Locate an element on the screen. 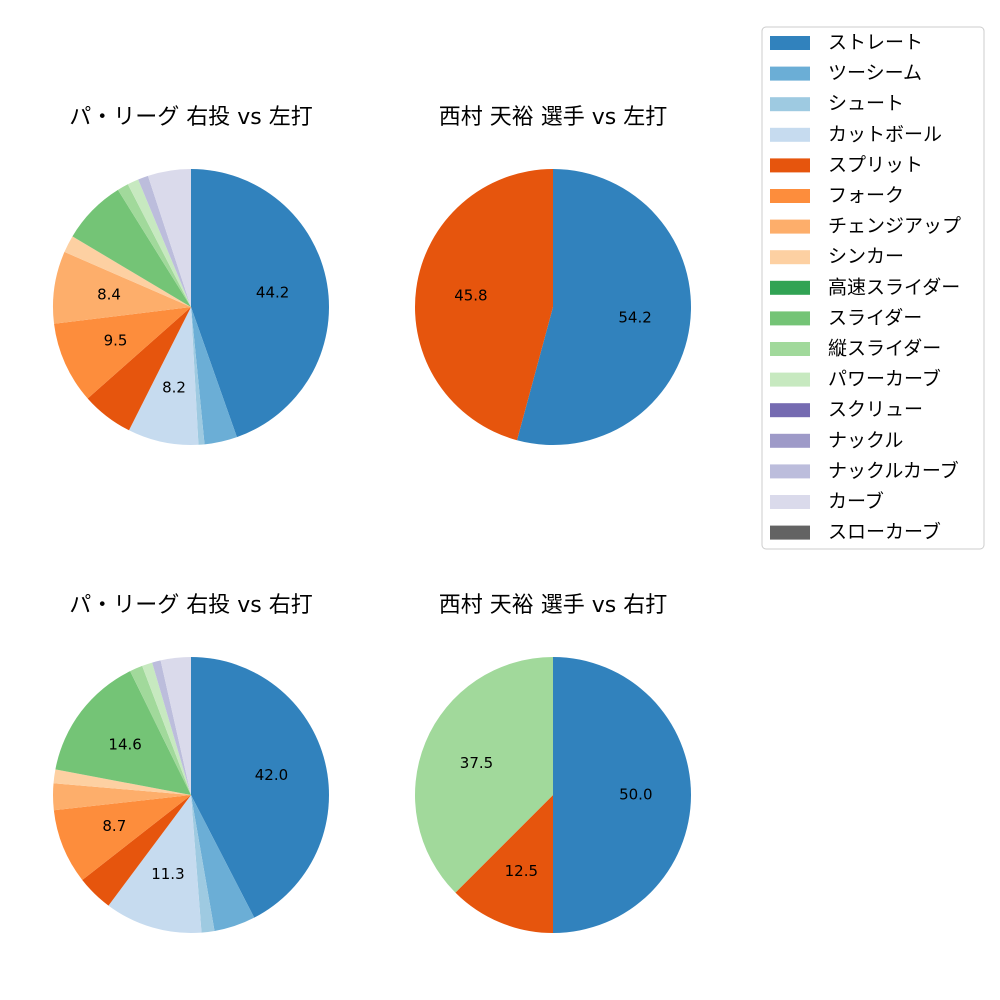 This screenshot has width=1000, height=1000. legend-item: フォーク is located at coordinates (837, 196).